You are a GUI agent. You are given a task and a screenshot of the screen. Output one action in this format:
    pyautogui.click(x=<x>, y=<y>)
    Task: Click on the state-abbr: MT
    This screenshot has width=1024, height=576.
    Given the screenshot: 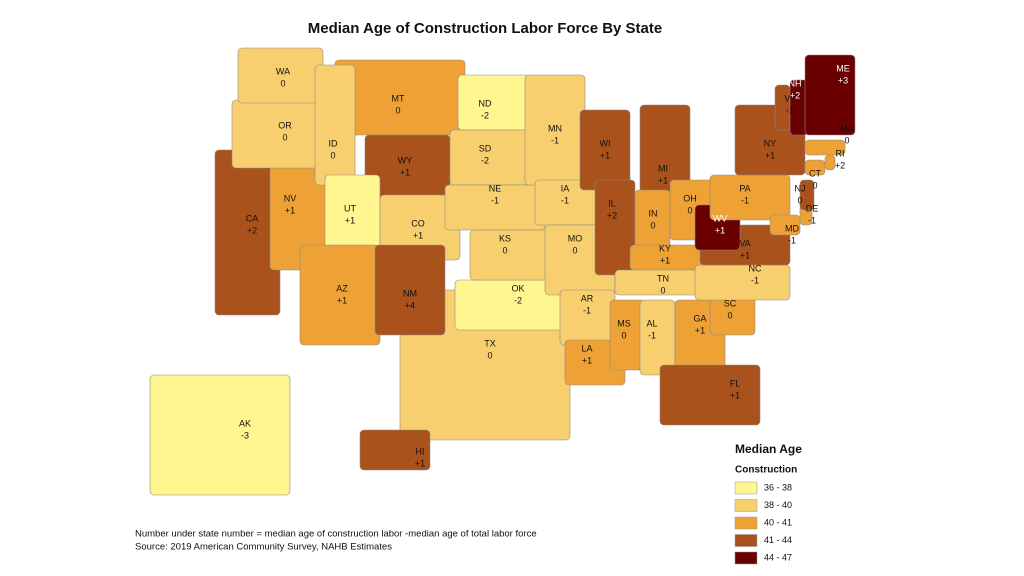 What is the action you would take?
    pyautogui.click(x=398, y=98)
    